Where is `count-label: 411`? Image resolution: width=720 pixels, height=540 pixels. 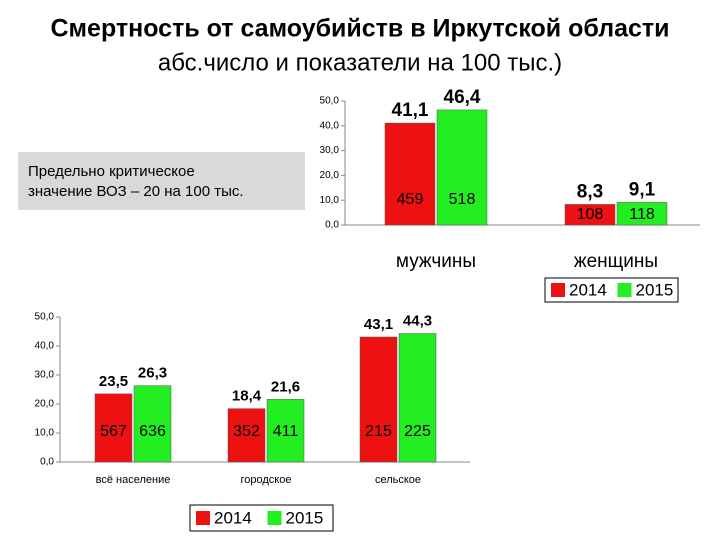
count-label: 411 is located at coordinates (286, 431).